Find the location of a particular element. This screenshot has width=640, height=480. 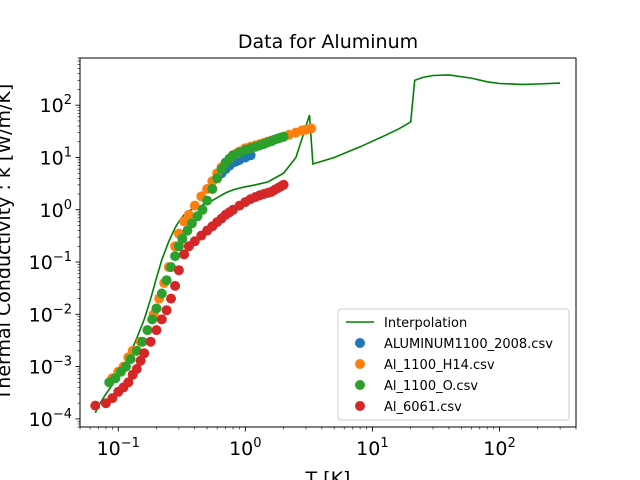

y-tick-label: 10¹ is located at coordinates (56, 157).